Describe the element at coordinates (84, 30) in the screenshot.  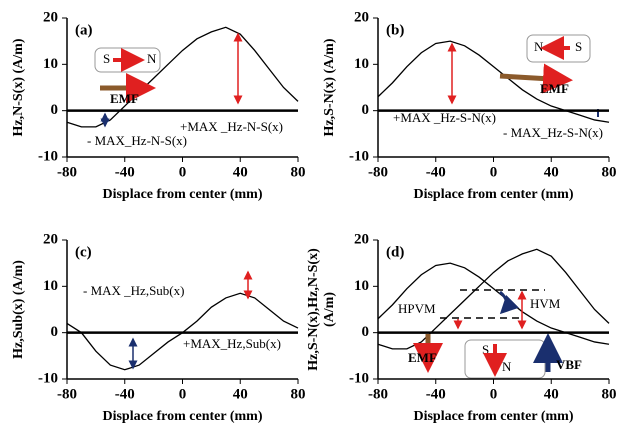
I see `panel-label: (a)` at that location.